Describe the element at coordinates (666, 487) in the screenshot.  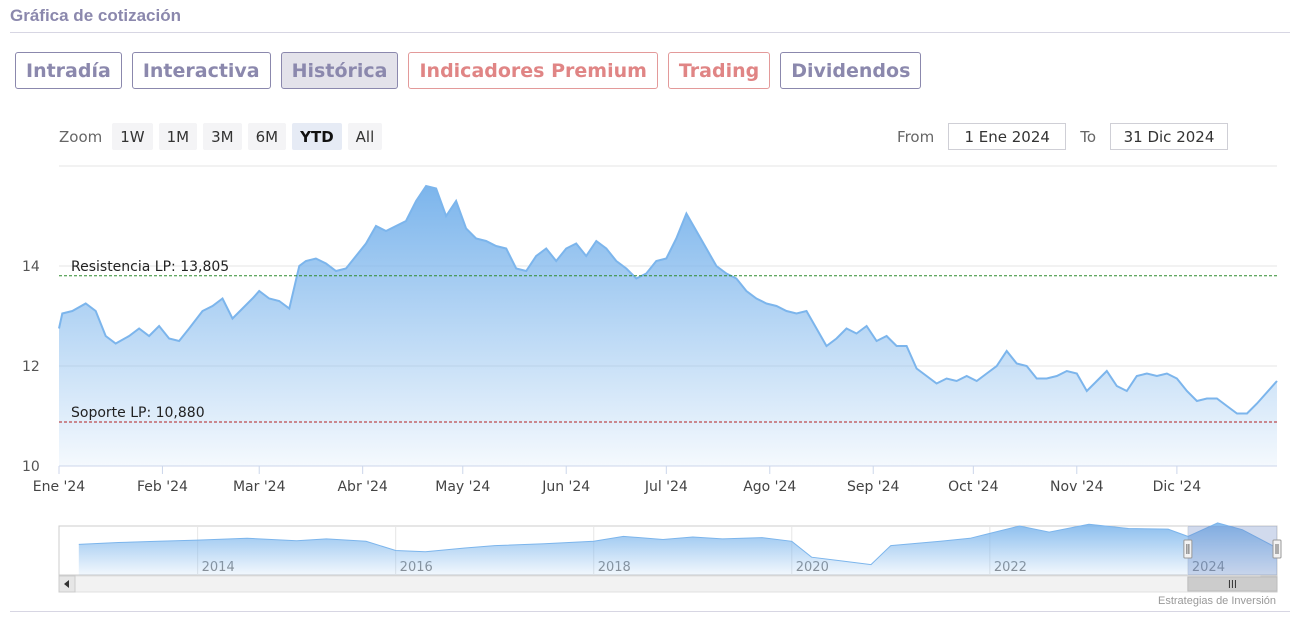
I see `x-tick-label: Jul '24` at that location.